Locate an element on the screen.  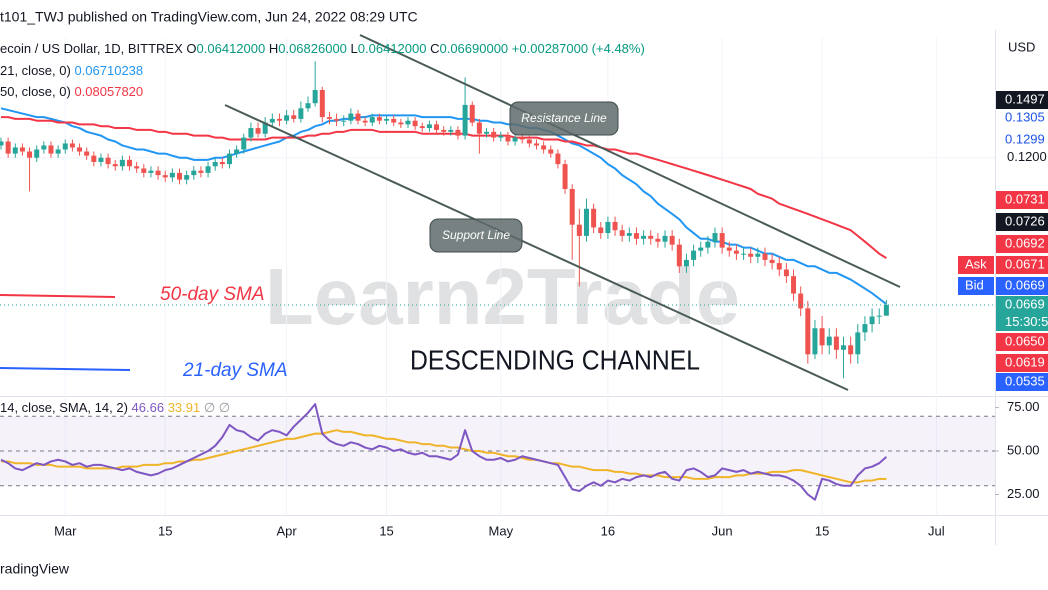
ohlc-value: 0.06826000 is located at coordinates (312, 48).